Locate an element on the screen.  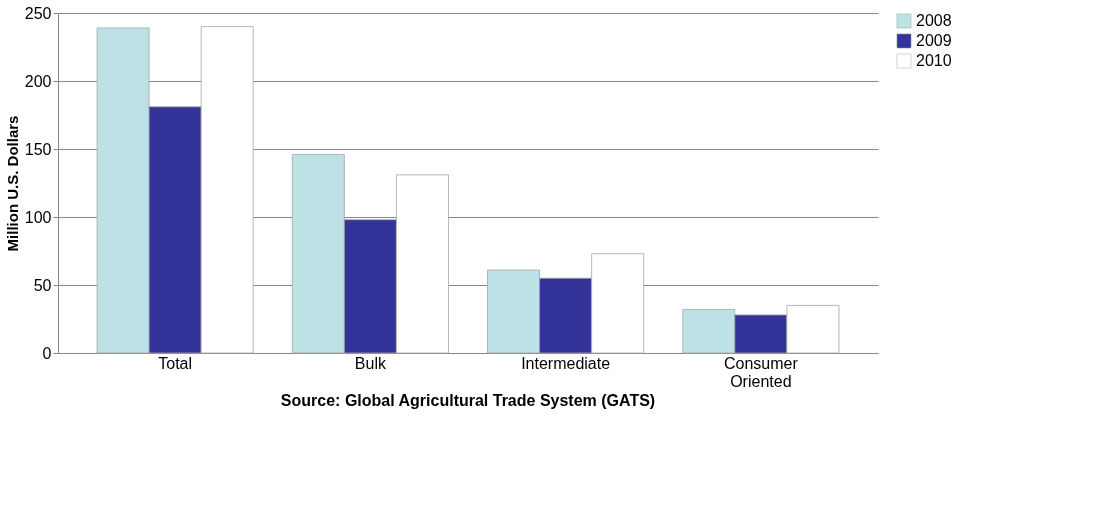
source-note: Source: Global Agricultural Trade System (GATS) is located at coordinates (468, 400).